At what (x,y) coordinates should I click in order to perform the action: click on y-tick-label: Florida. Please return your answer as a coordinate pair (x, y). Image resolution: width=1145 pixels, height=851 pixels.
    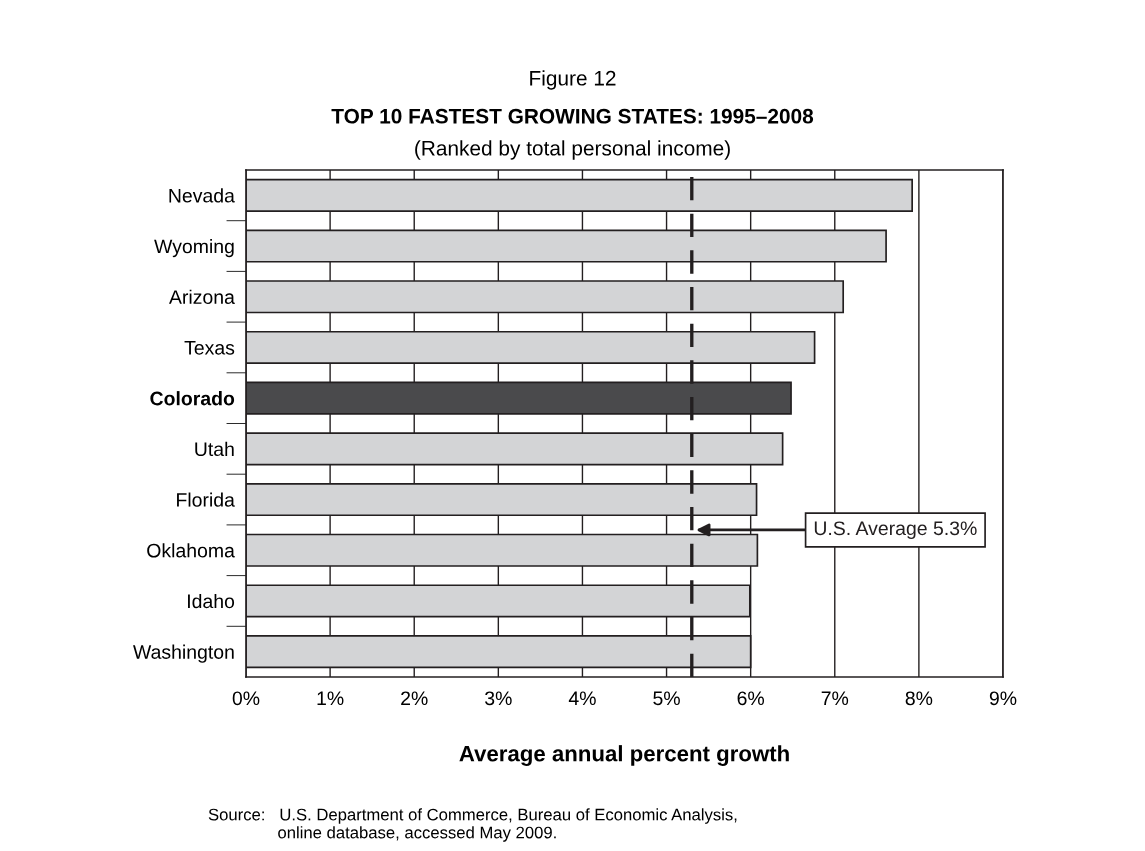
    Looking at the image, I should click on (206, 499).